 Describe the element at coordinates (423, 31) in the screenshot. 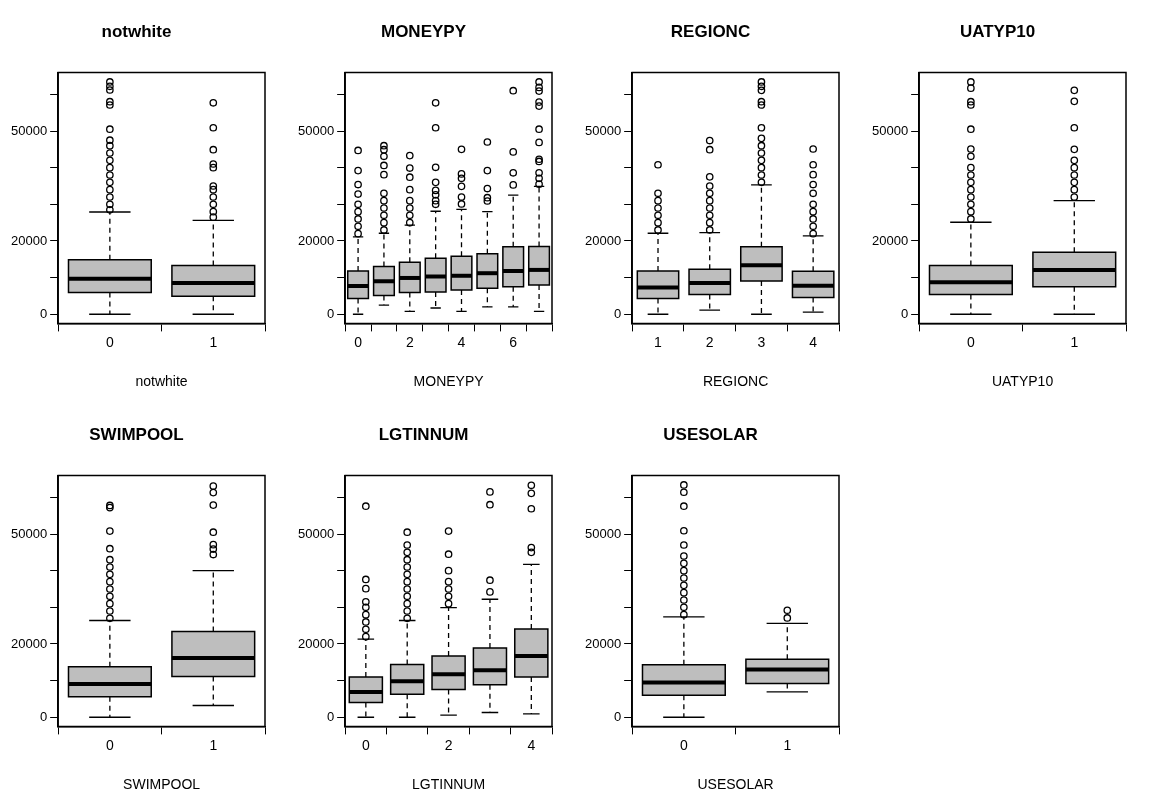

I see `chart-title: MONEYPY` at that location.